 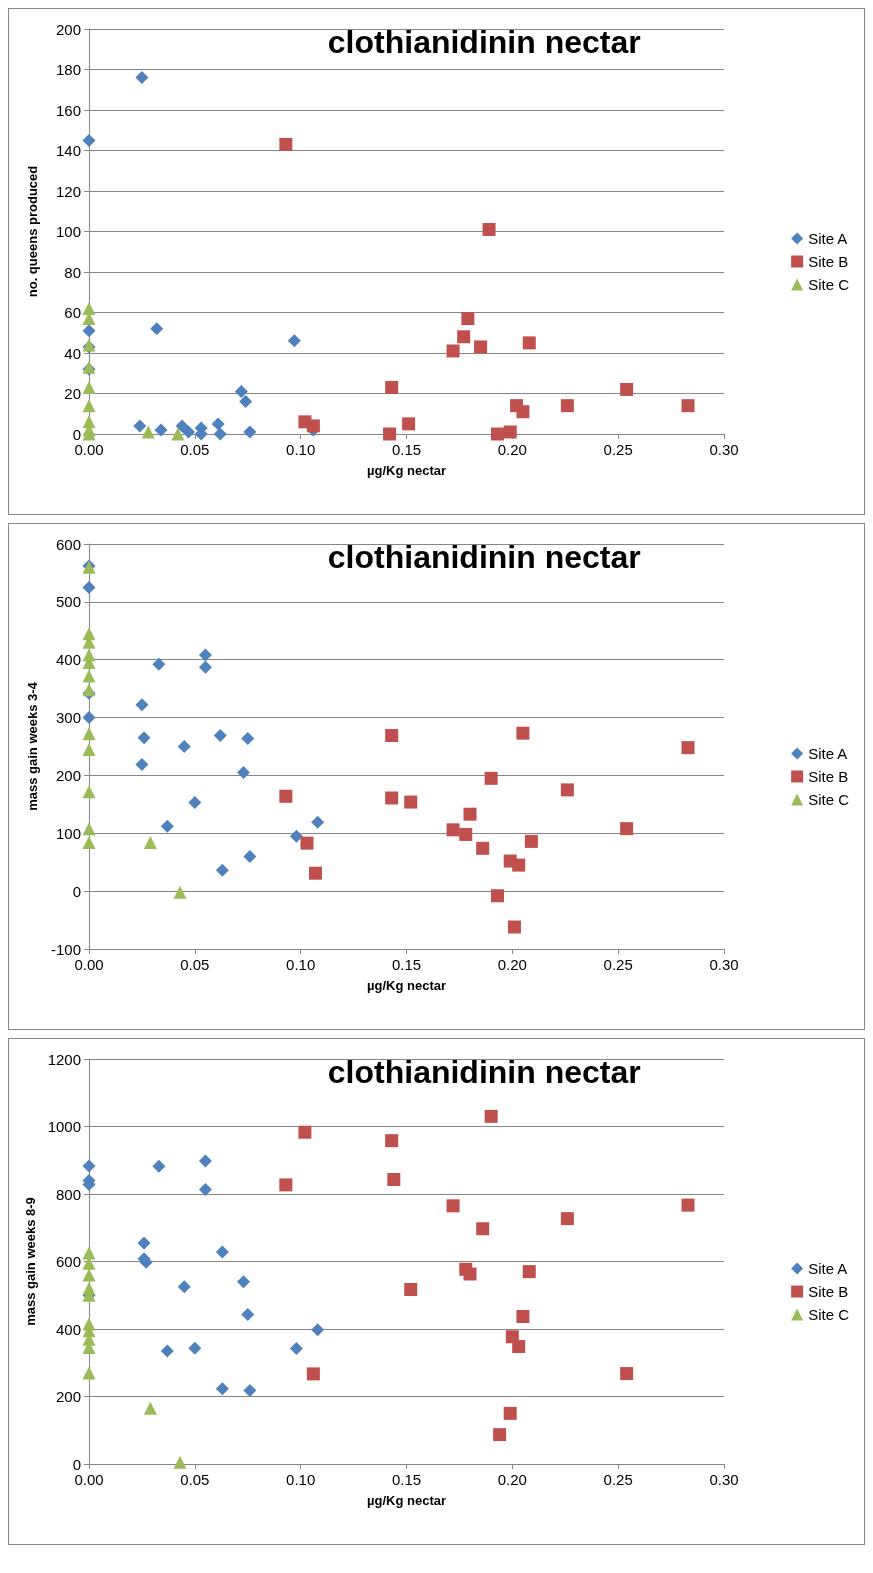 I want to click on y-axis-title: mass gain weeks 3-4, so click(x=32, y=746).